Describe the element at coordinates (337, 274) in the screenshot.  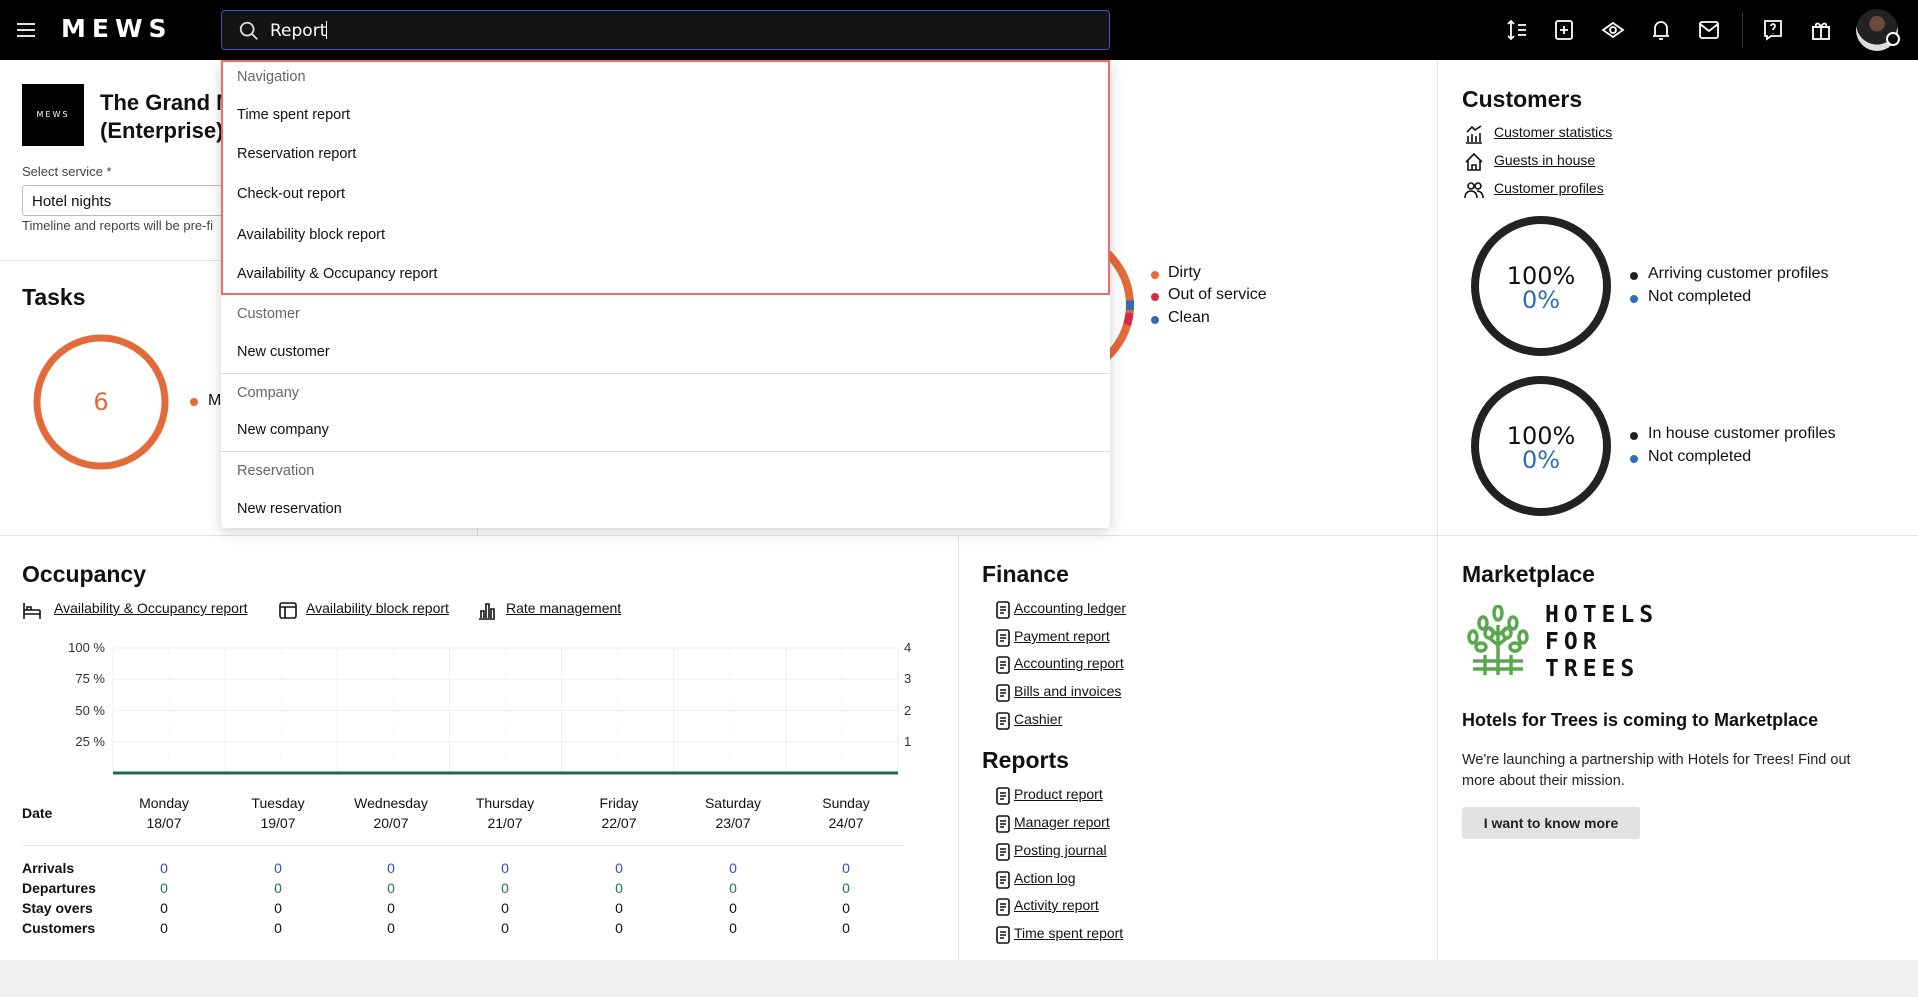
I see `dropdown-item: Availability & Occupancy report` at that location.